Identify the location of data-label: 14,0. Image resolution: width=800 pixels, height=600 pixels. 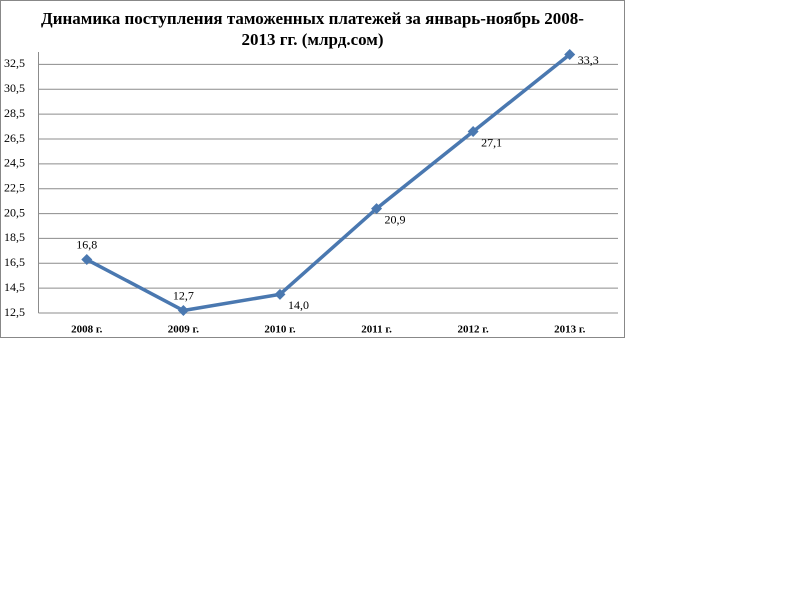
(298, 305).